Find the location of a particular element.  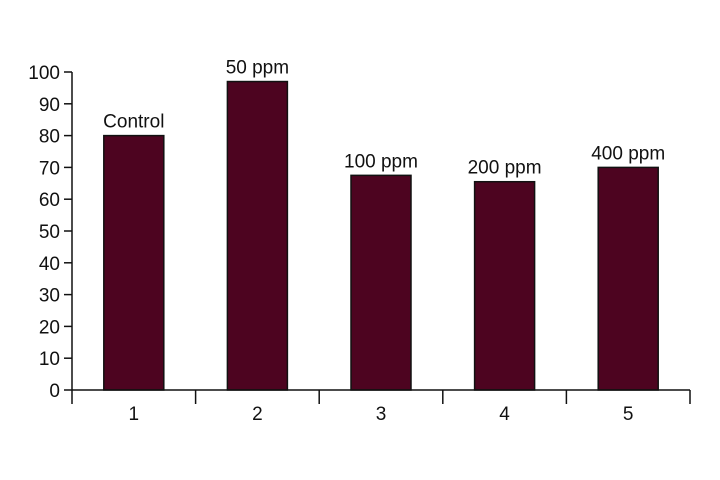

x-tick-label-1: 1 is located at coordinates (134, 414).